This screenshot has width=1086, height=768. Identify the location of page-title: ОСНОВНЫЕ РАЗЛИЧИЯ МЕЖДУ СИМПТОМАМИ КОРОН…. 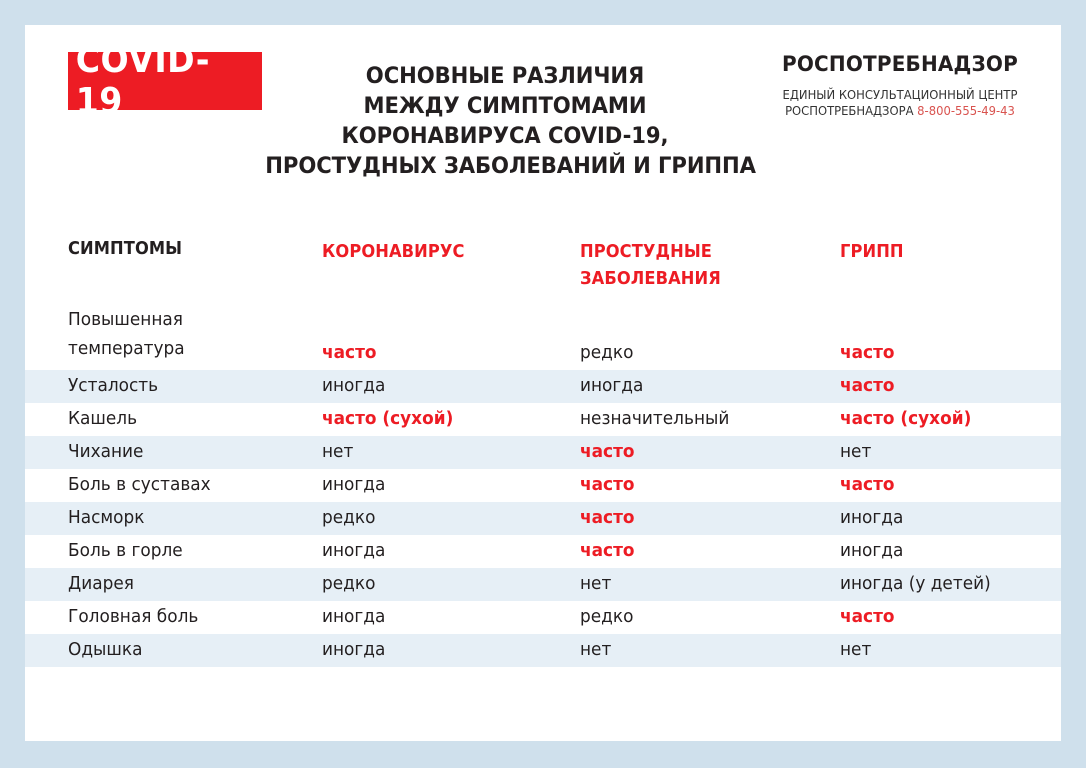
(510, 121).